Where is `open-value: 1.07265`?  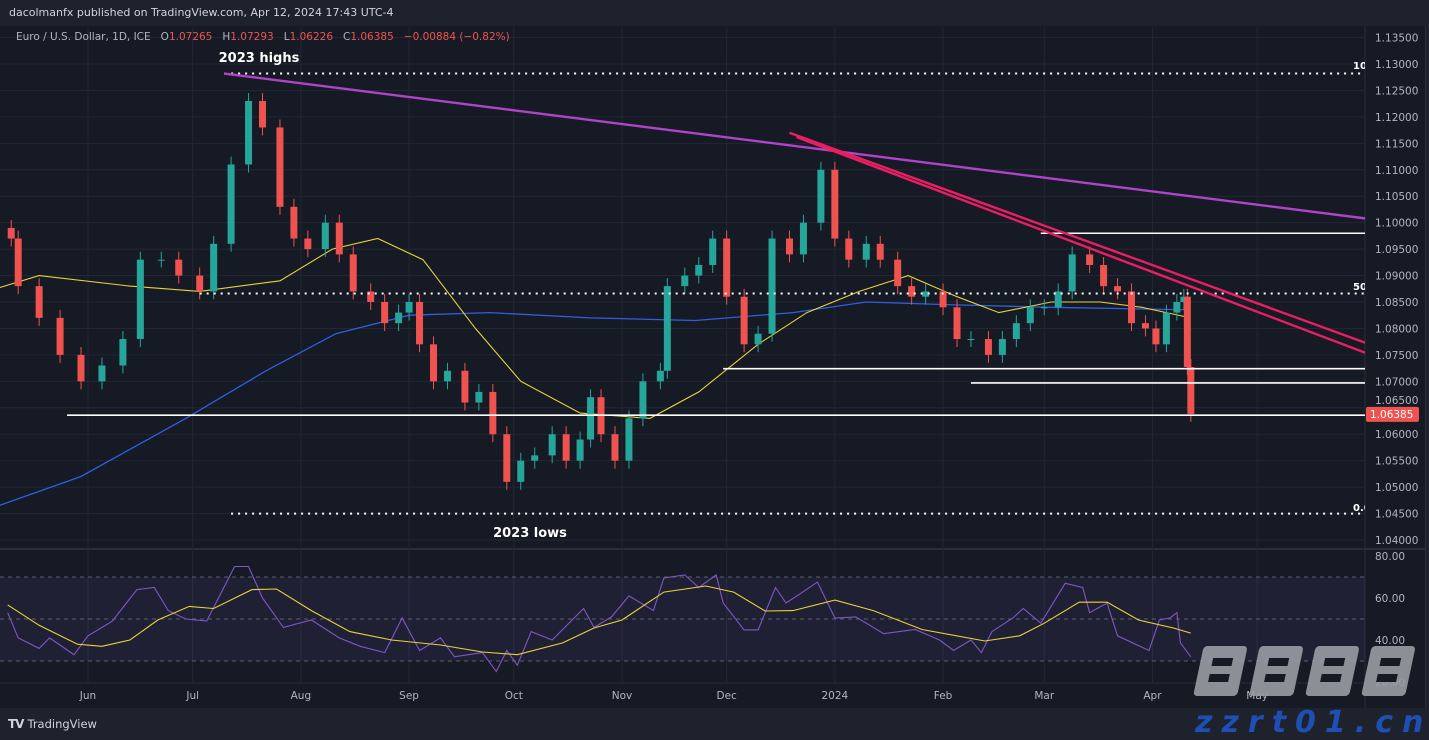
open-value: 1.07265 is located at coordinates (190, 37).